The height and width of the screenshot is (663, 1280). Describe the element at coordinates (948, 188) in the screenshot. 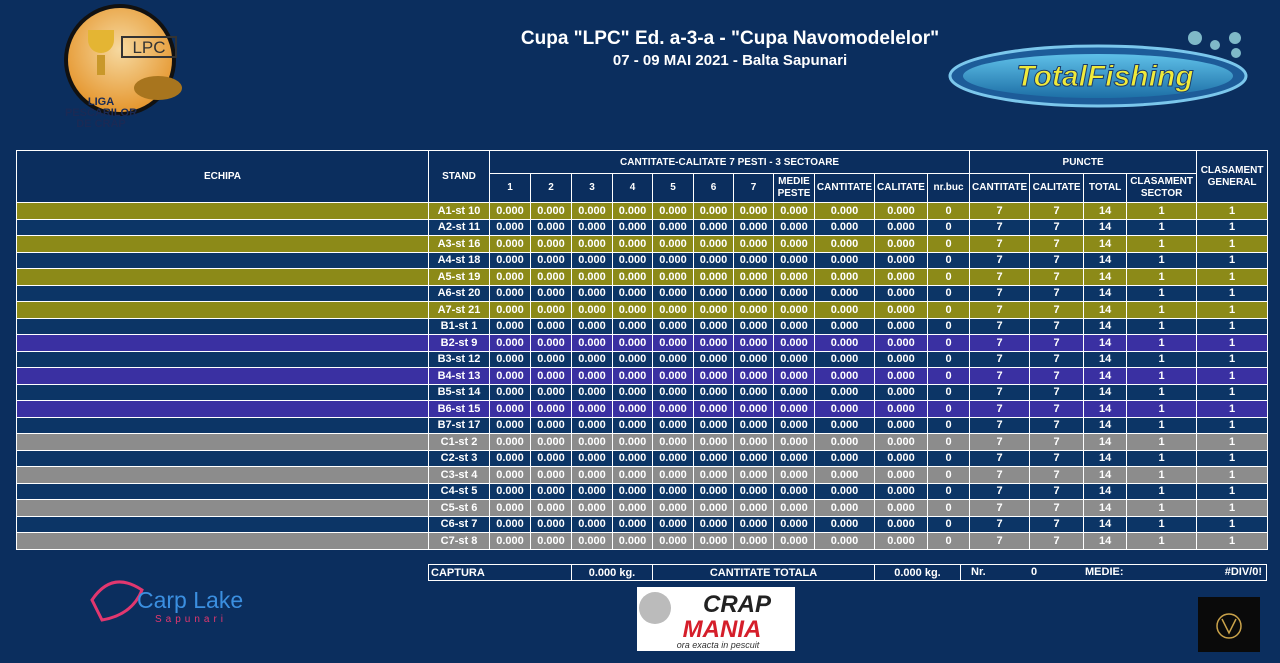

I see `header-cell: nr.buc` at that location.